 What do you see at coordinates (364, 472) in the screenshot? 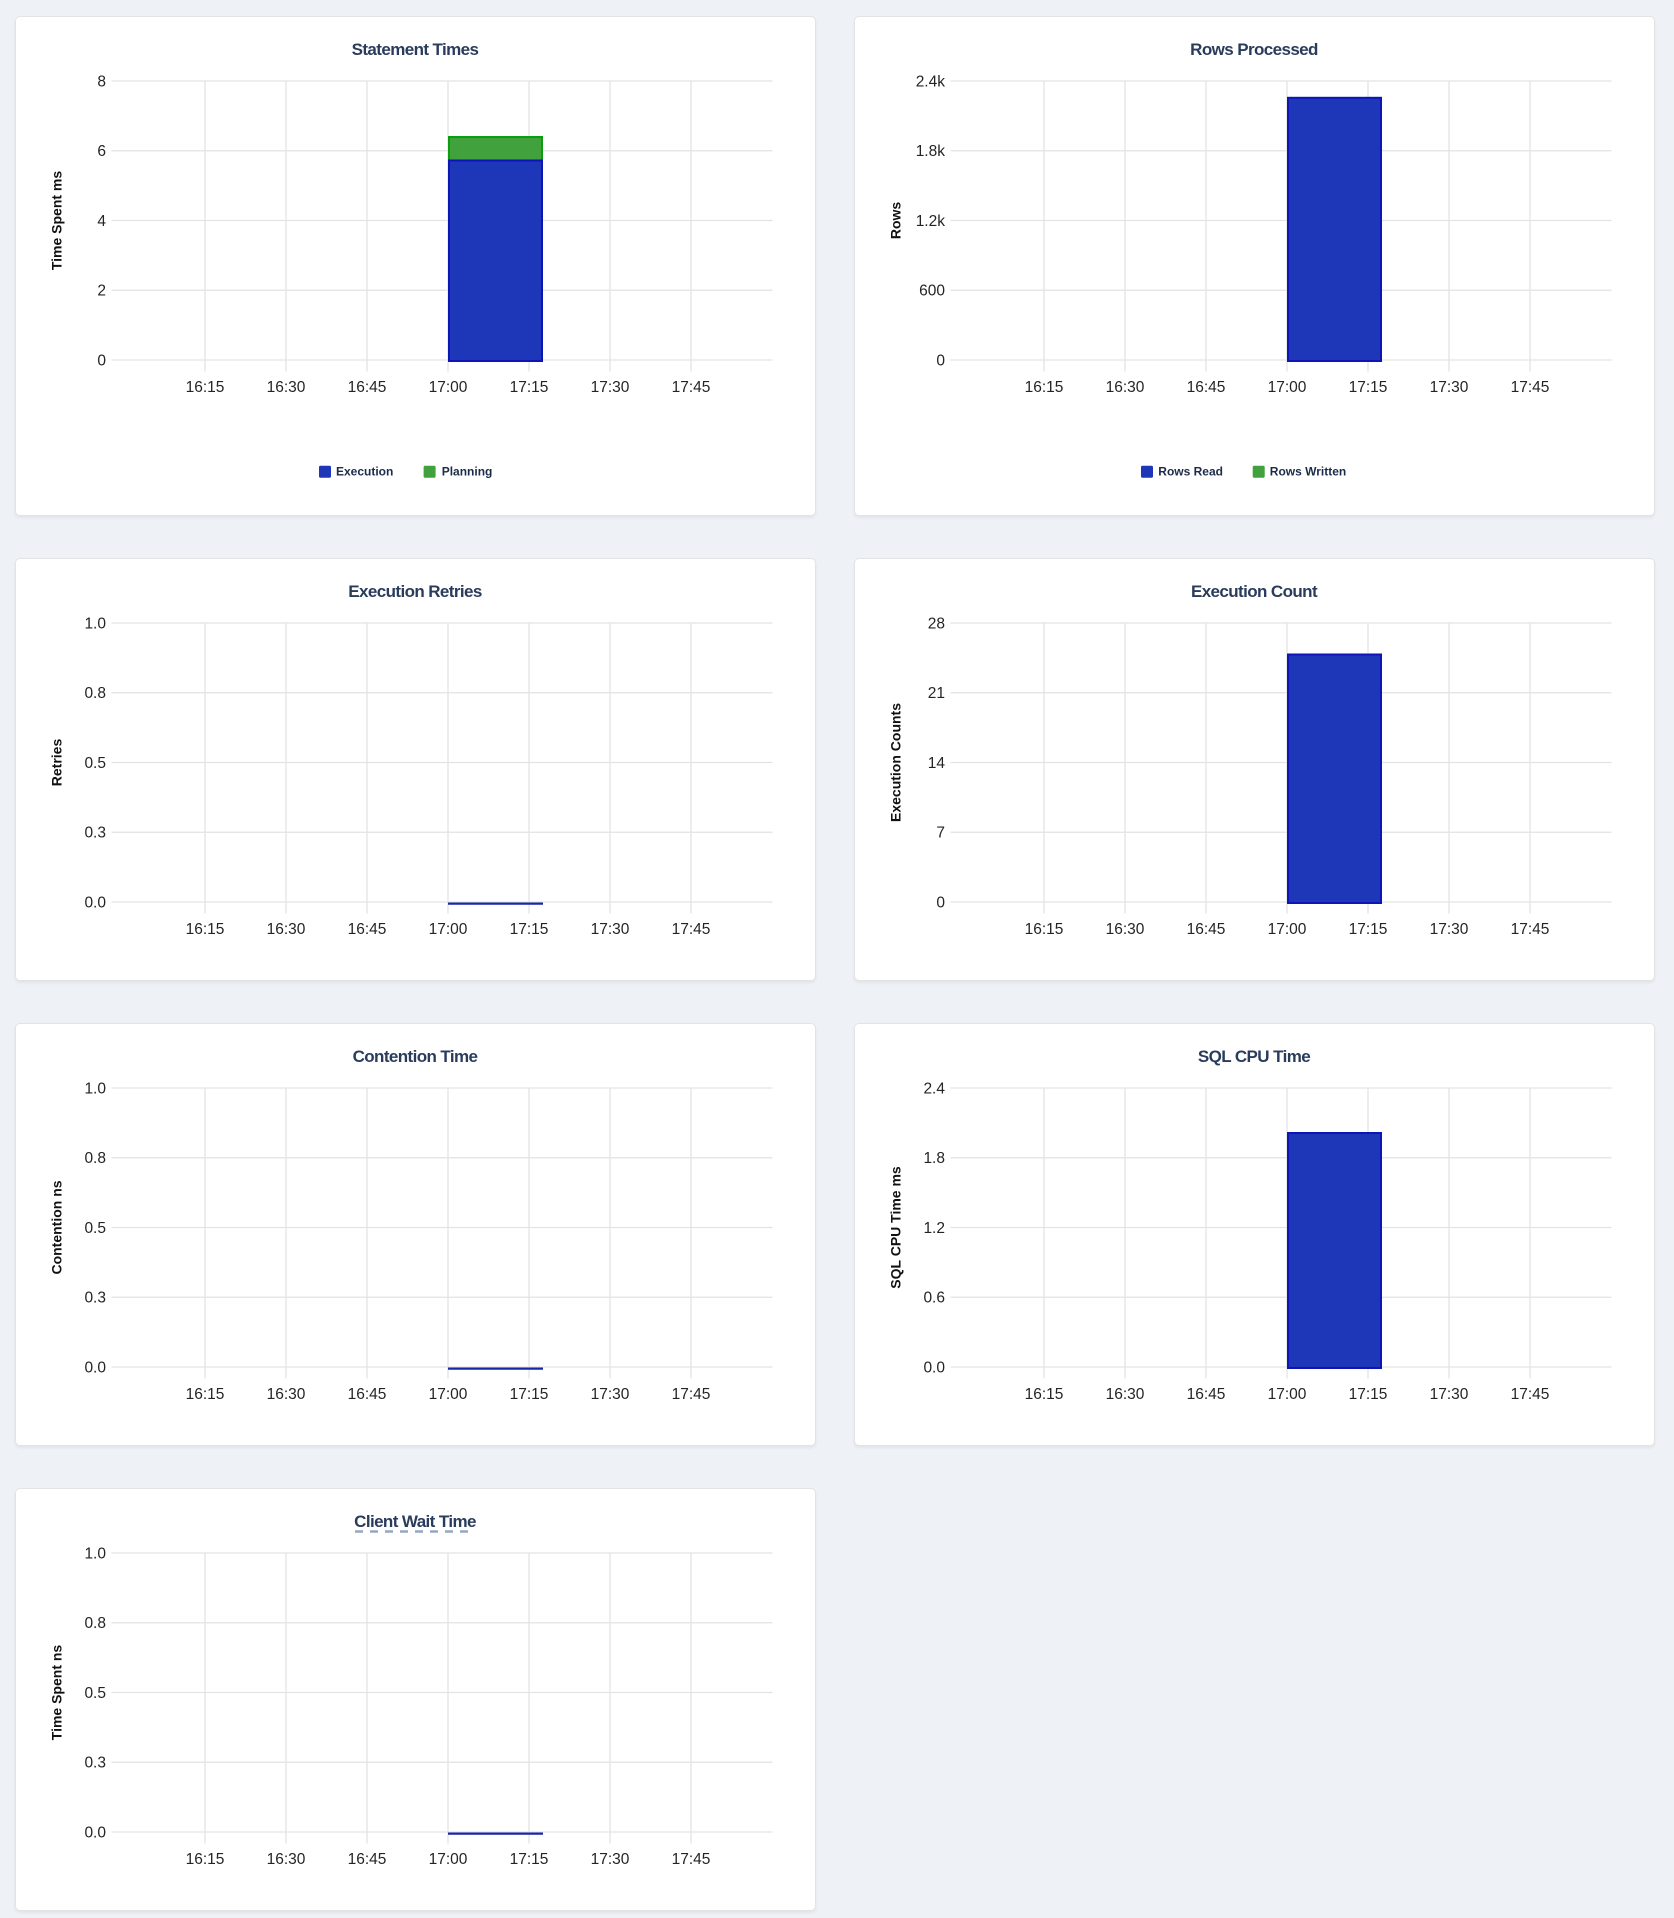
I see `svg-text: Execution` at bounding box center [364, 472].